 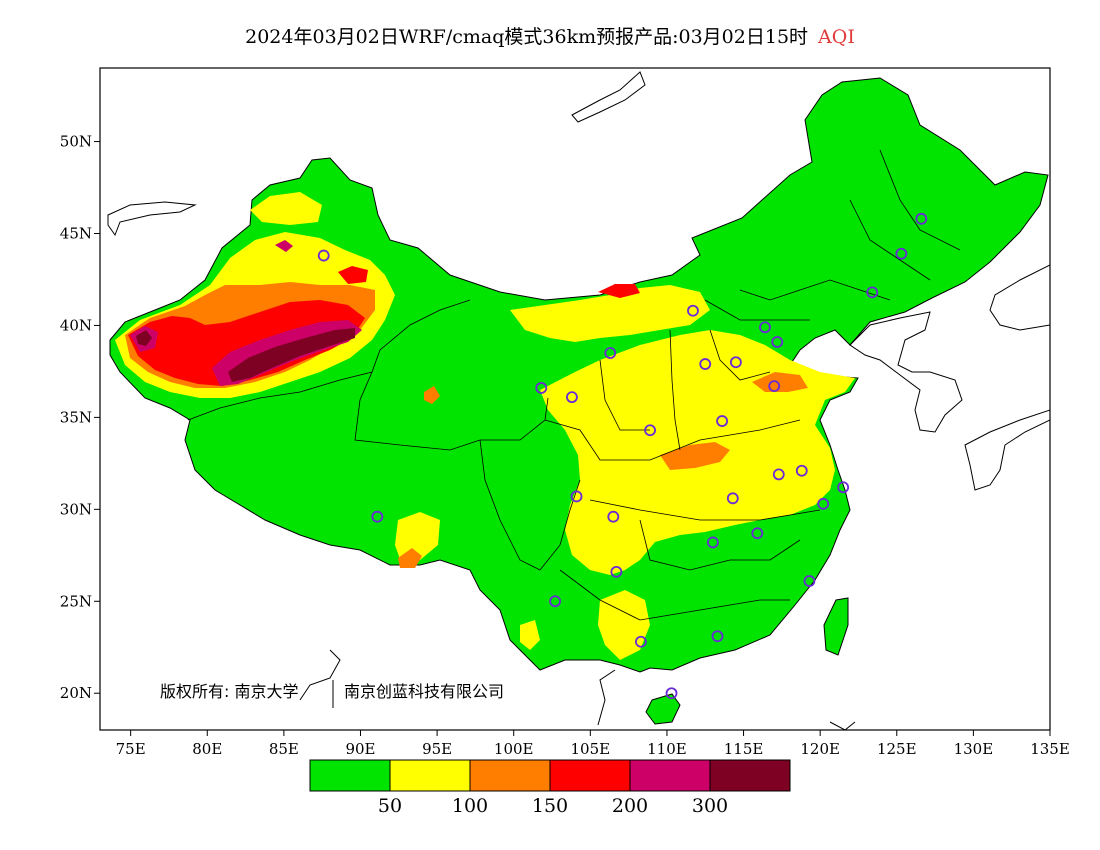 What do you see at coordinates (76, 234) in the screenshot?
I see `lat-tick-label: 45N` at bounding box center [76, 234].